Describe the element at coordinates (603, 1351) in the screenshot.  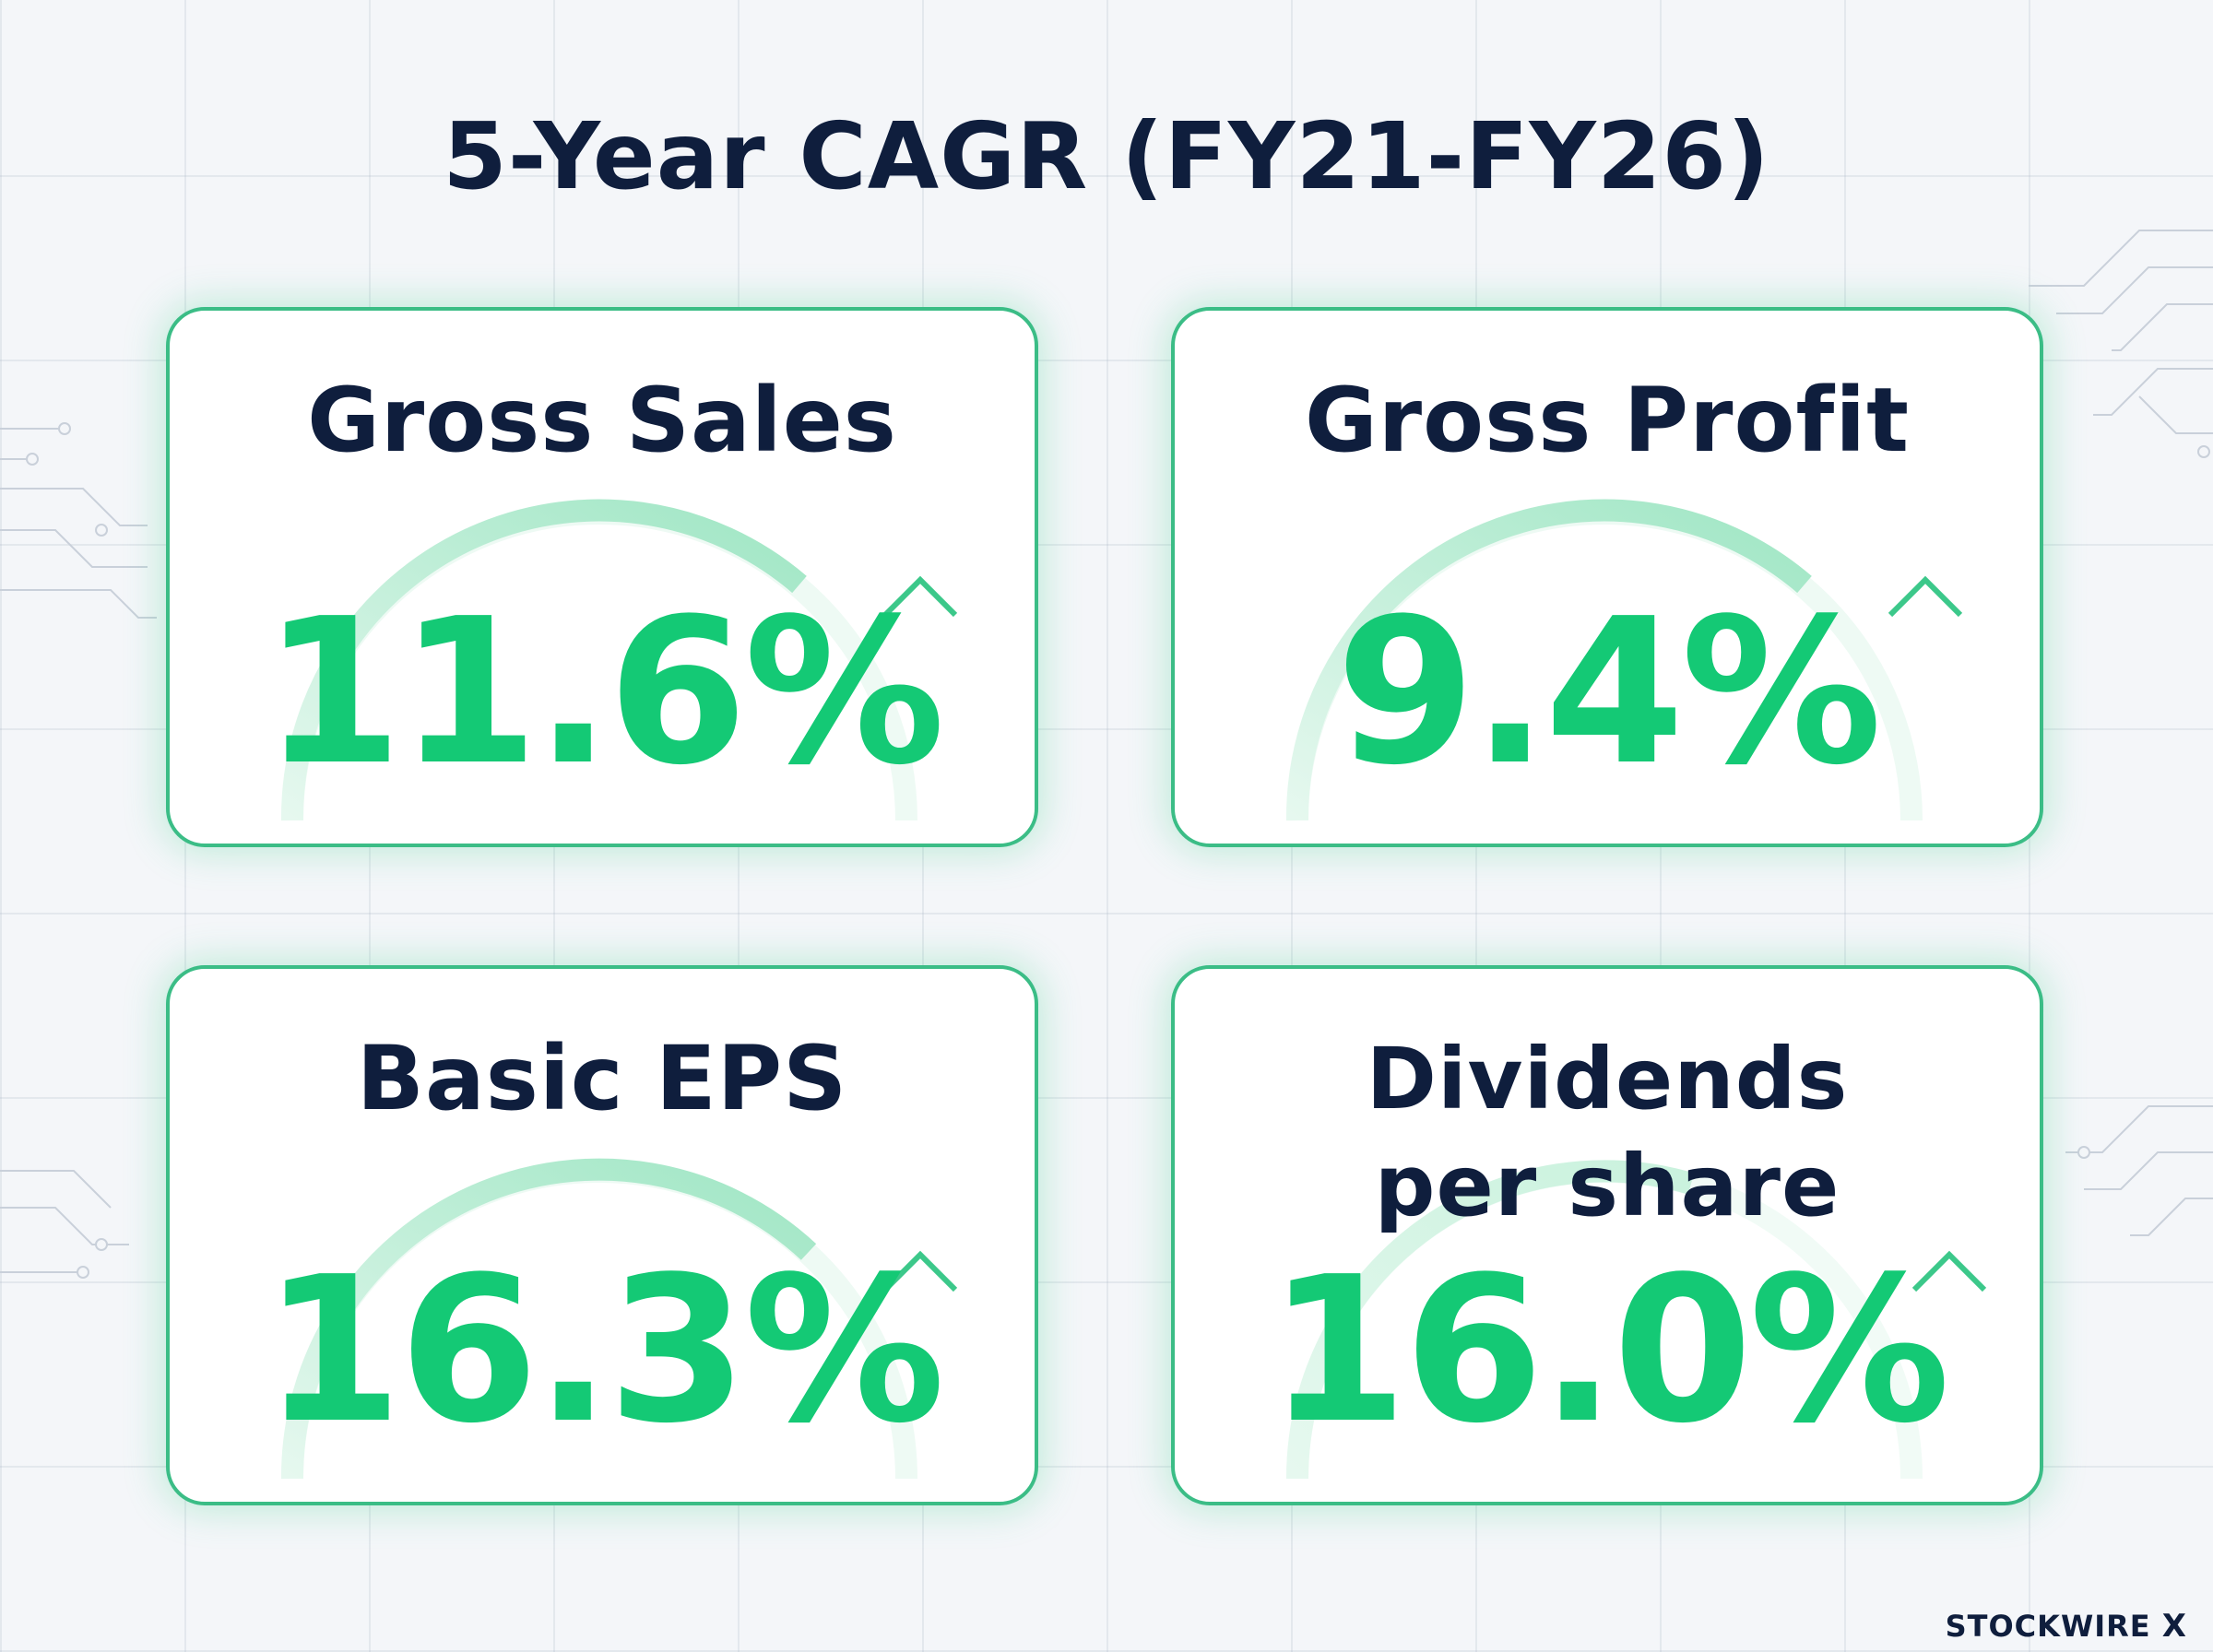
I see `card-value: 16.3%` at that location.